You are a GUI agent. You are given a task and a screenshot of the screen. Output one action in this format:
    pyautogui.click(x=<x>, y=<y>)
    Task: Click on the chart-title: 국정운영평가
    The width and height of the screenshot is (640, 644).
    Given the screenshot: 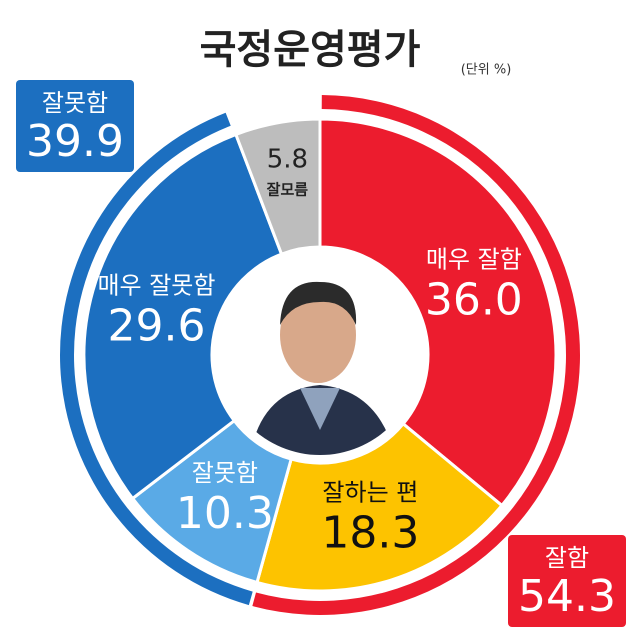 What is the action you would take?
    pyautogui.click(x=310, y=50)
    